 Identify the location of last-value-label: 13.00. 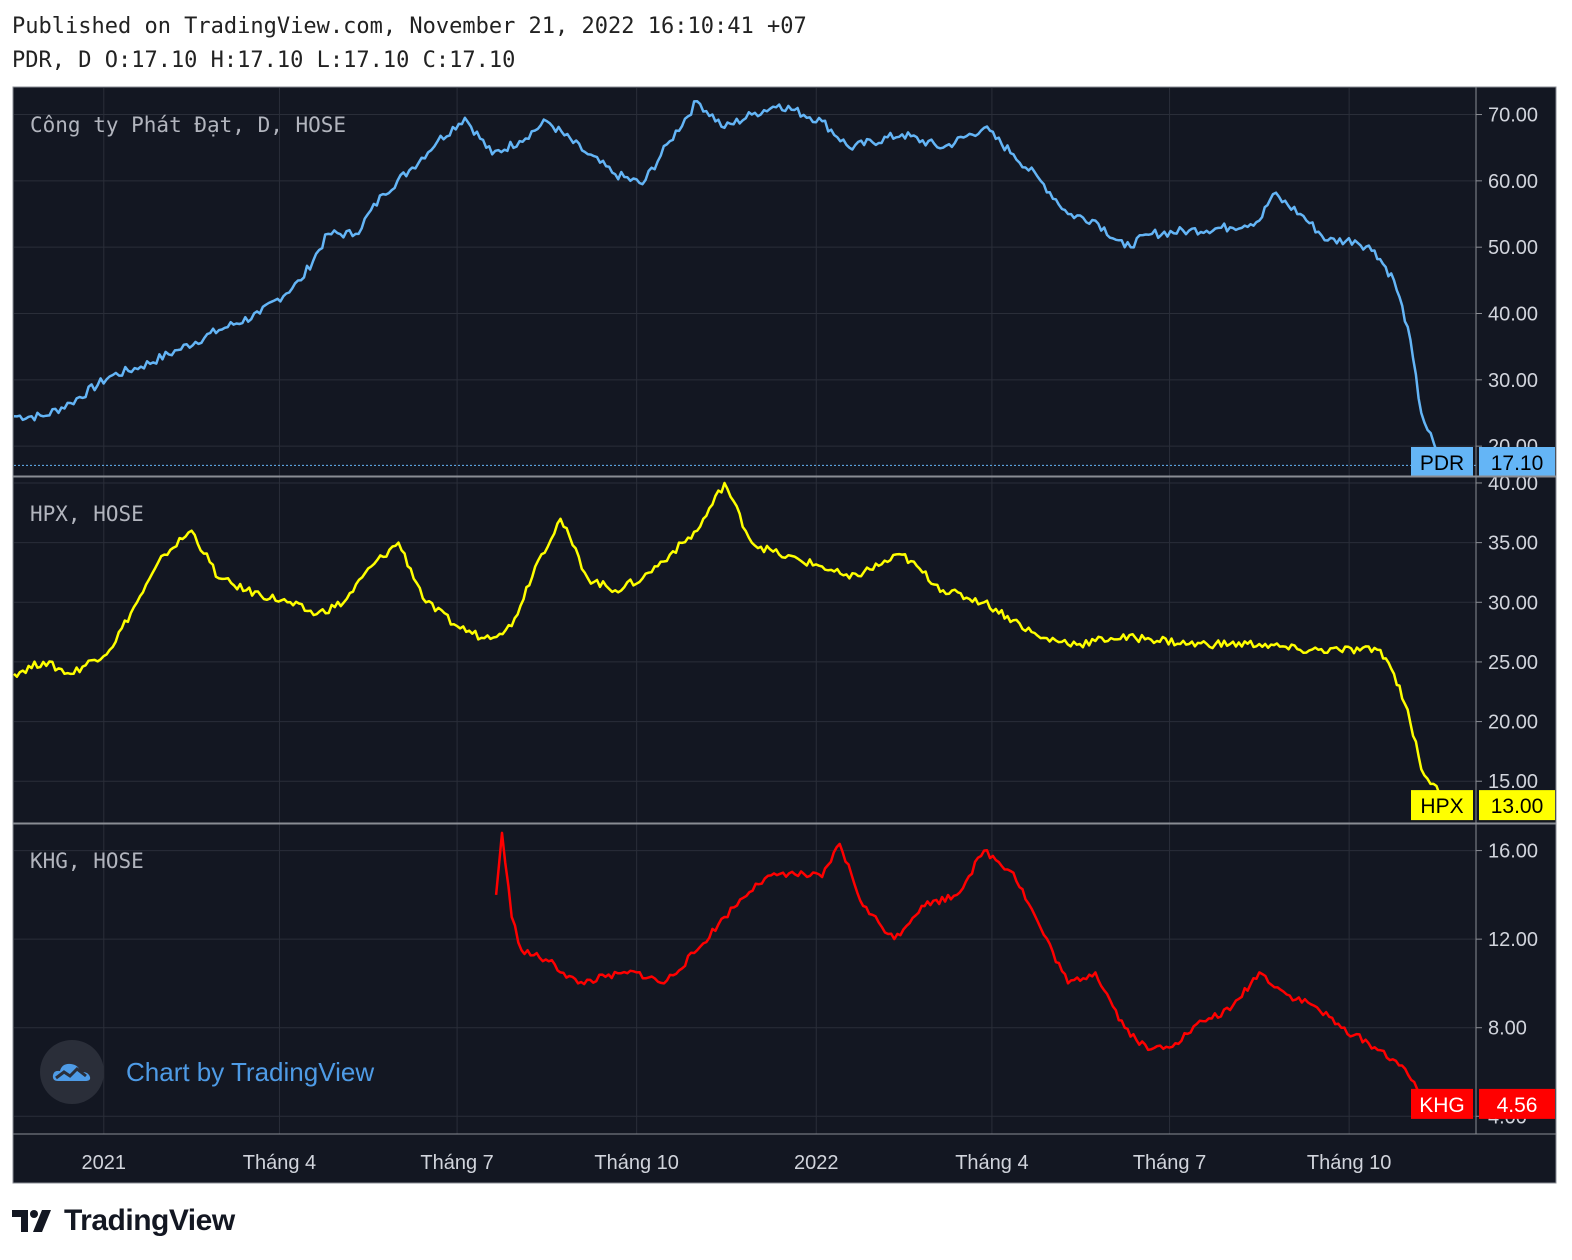
(1517, 806).